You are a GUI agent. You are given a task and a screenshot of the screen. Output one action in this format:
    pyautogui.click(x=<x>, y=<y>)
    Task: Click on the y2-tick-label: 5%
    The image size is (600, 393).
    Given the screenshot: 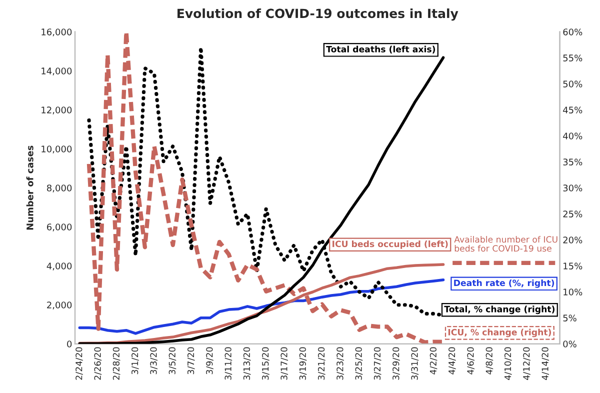 What is the action you would take?
    pyautogui.click(x=569, y=318)
    